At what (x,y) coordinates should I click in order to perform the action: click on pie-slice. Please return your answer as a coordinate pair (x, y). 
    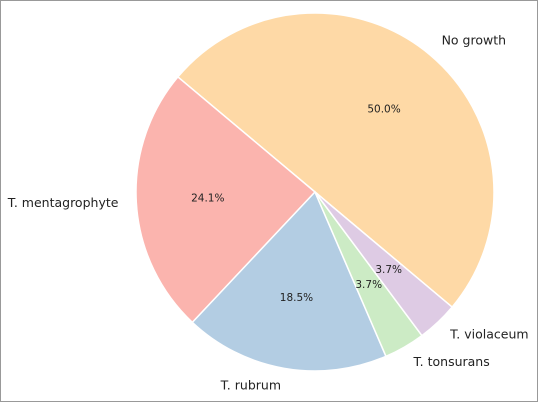
    Looking at the image, I should click on (384, 264).